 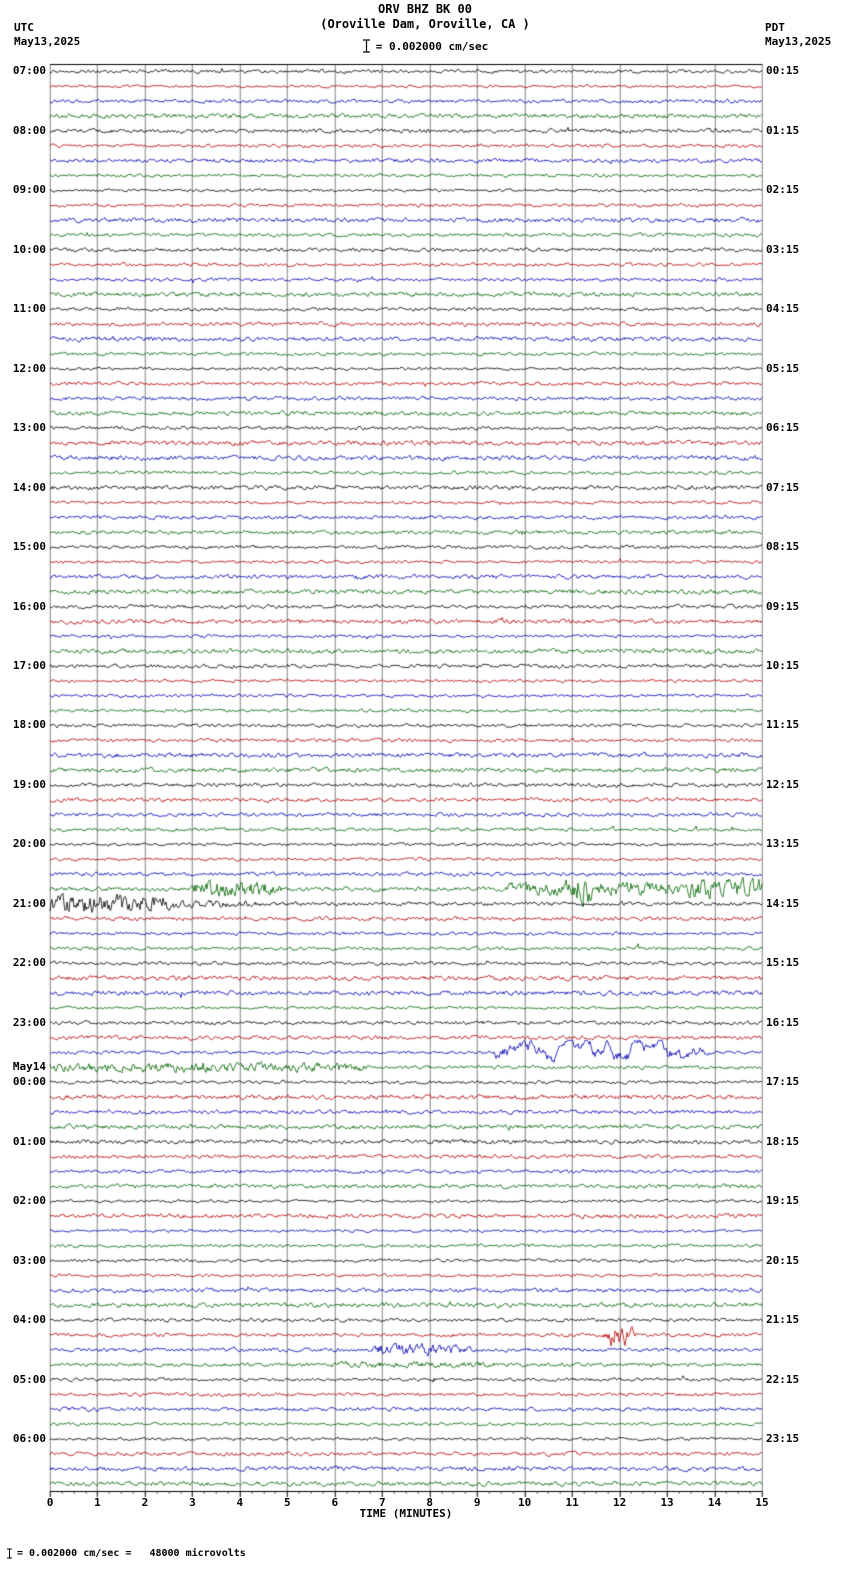 I want to click on pdt-hour-label: 03:15, so click(x=783, y=249).